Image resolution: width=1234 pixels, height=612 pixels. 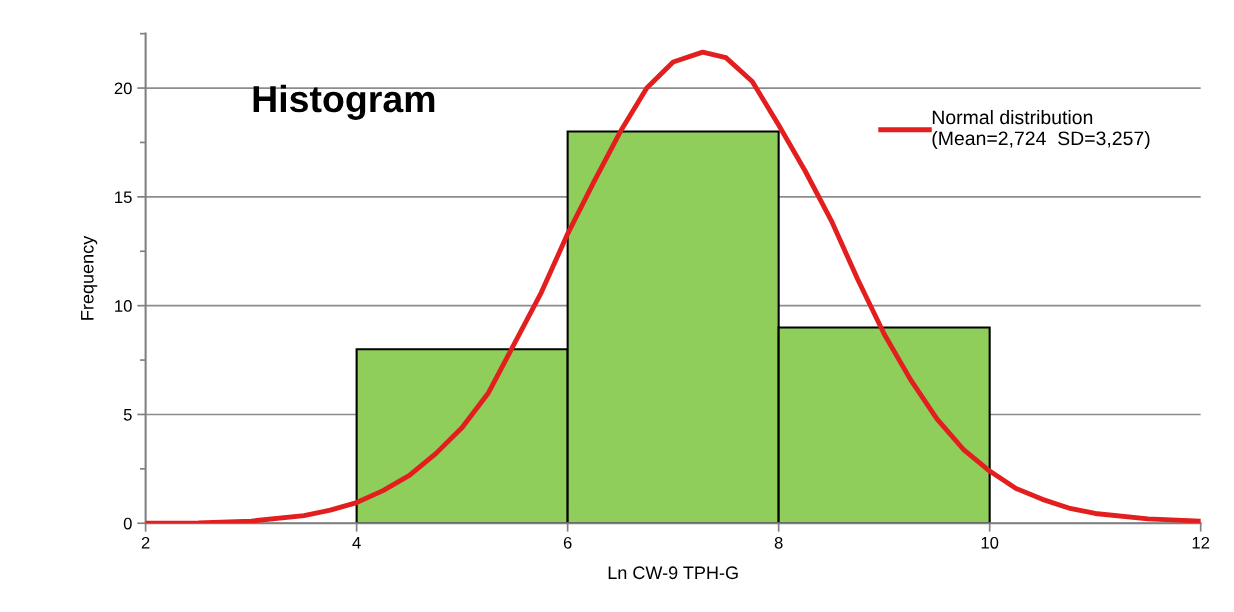 What do you see at coordinates (89, 277) in the screenshot?
I see `y-axis-title: Frequency` at bounding box center [89, 277].